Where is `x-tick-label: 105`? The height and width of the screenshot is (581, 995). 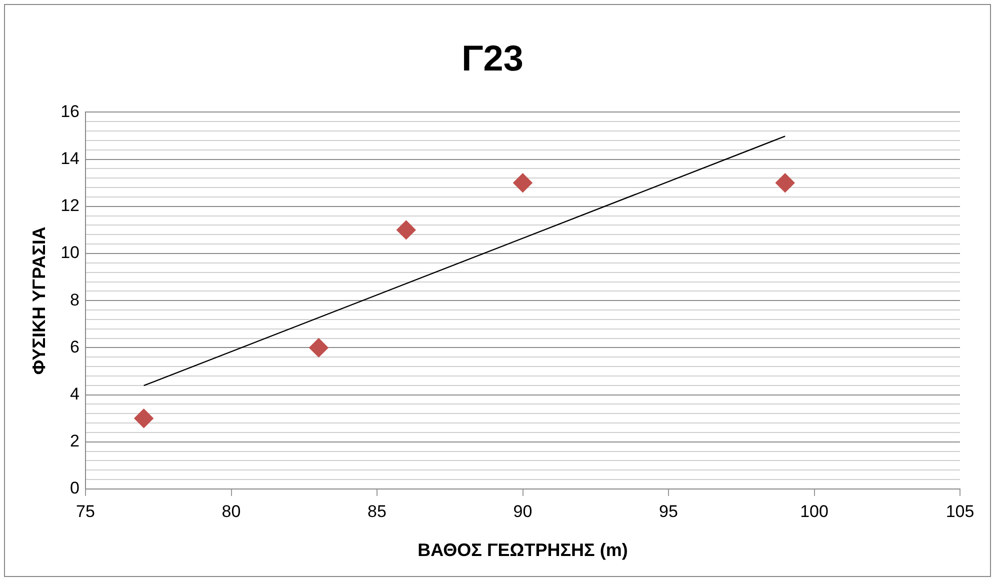 x-tick-label: 105 is located at coordinates (960, 511).